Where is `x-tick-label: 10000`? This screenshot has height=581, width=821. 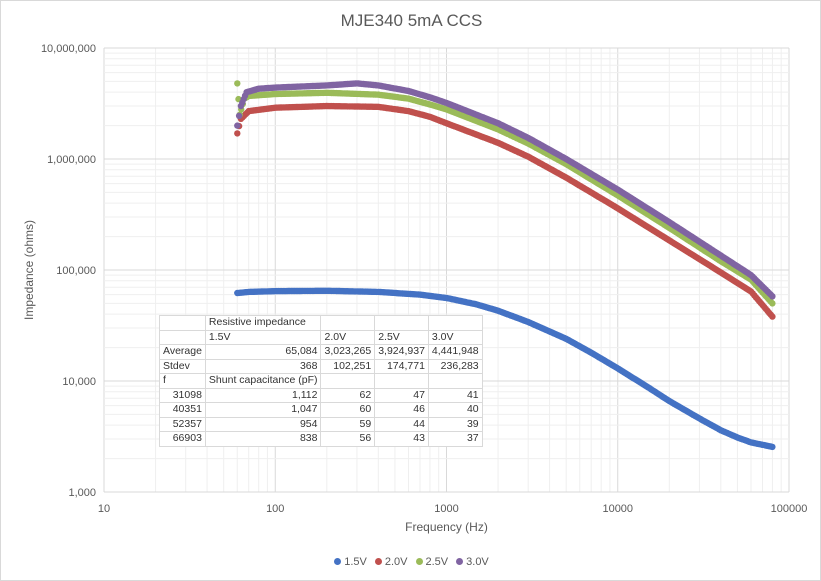 x-tick-label: 10000 is located at coordinates (617, 509).